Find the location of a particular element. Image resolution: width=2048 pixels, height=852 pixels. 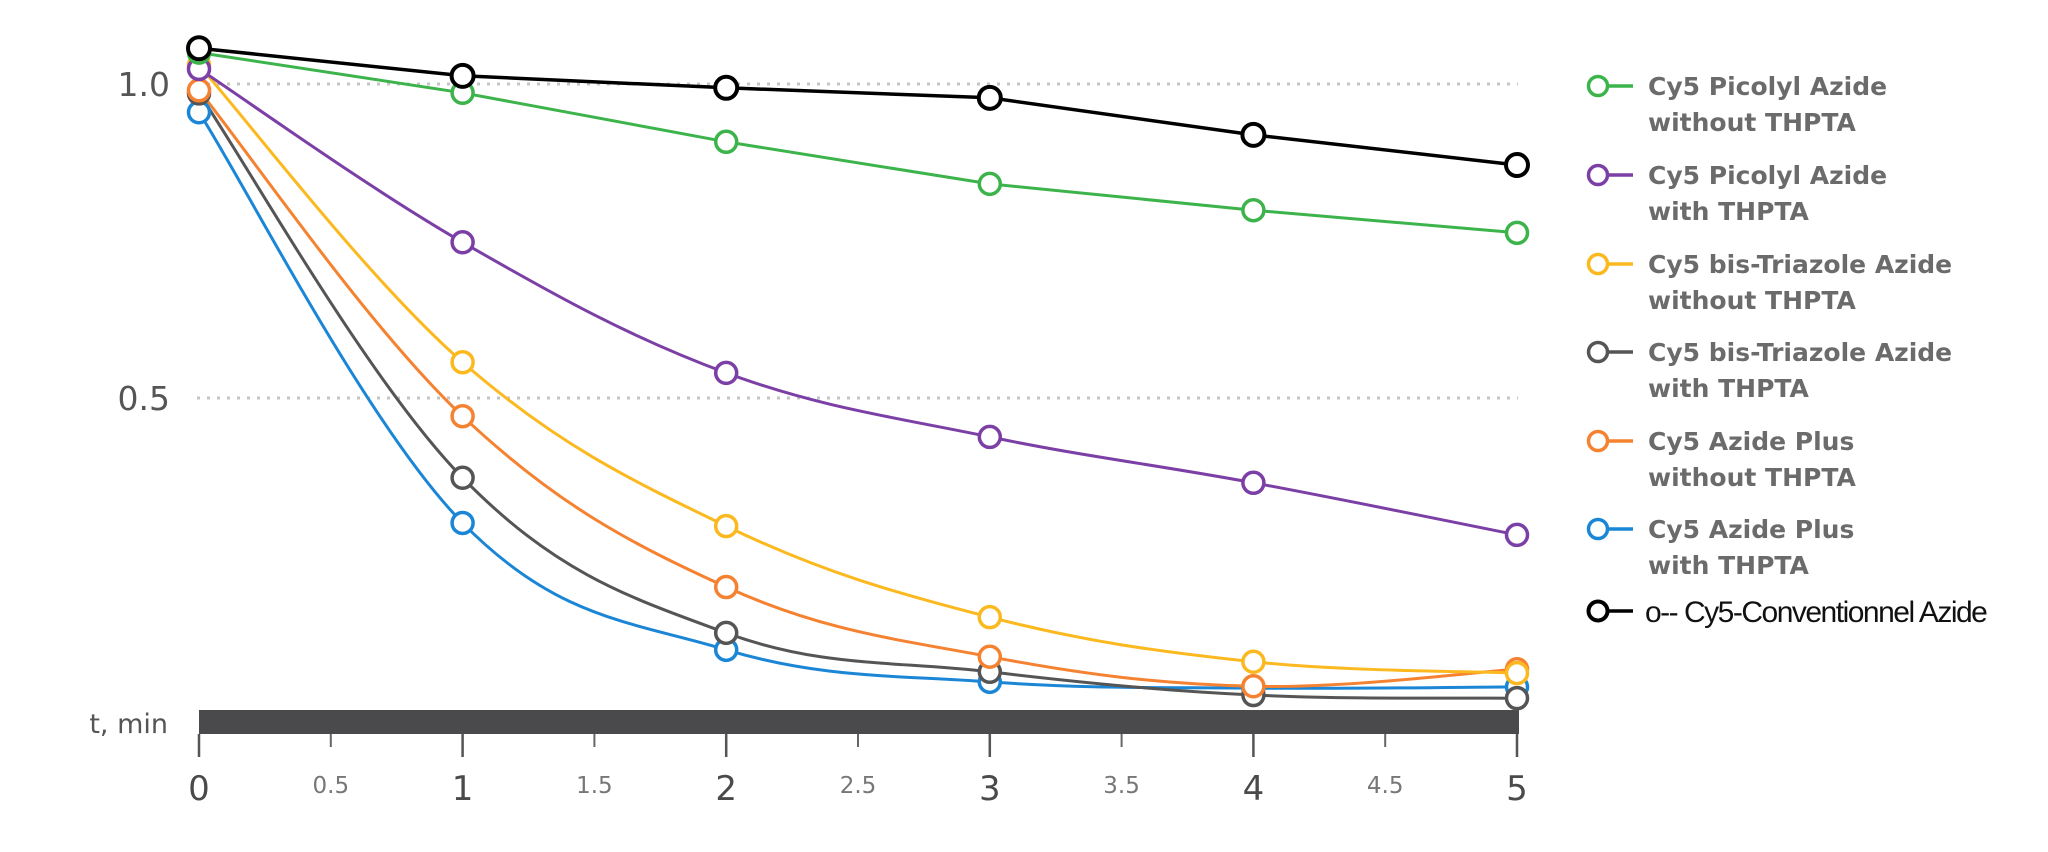

x-tick-label-minor: 2.5 is located at coordinates (858, 786).